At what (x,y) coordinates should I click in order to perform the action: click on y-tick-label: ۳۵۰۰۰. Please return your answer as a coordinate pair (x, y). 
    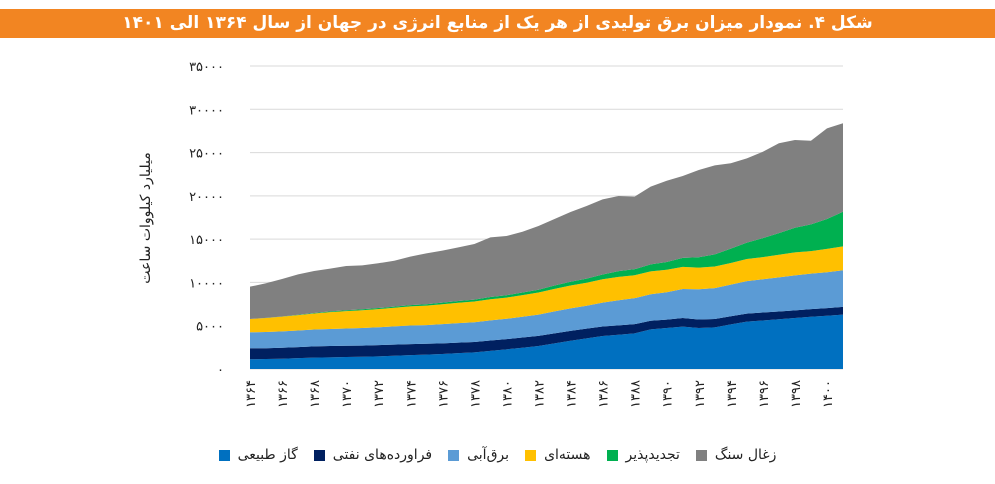
    Looking at the image, I should click on (206, 67).